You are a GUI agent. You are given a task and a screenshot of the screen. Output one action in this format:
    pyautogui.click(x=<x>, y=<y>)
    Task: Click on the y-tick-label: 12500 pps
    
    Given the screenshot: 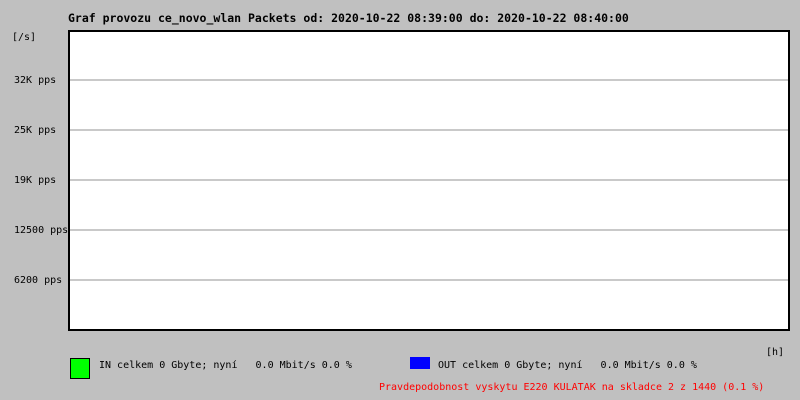 What is the action you would take?
    pyautogui.click(x=41, y=230)
    